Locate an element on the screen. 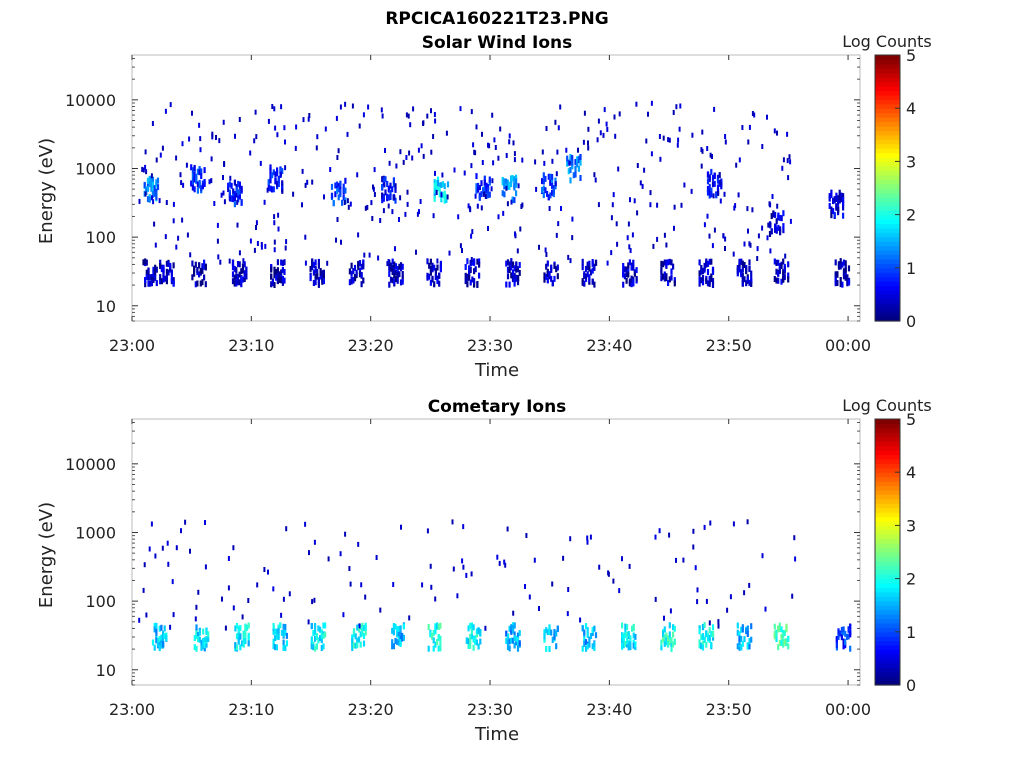 This screenshot has height=768, width=1024. colorbar-tick-label: 1 is located at coordinates (911, 268).